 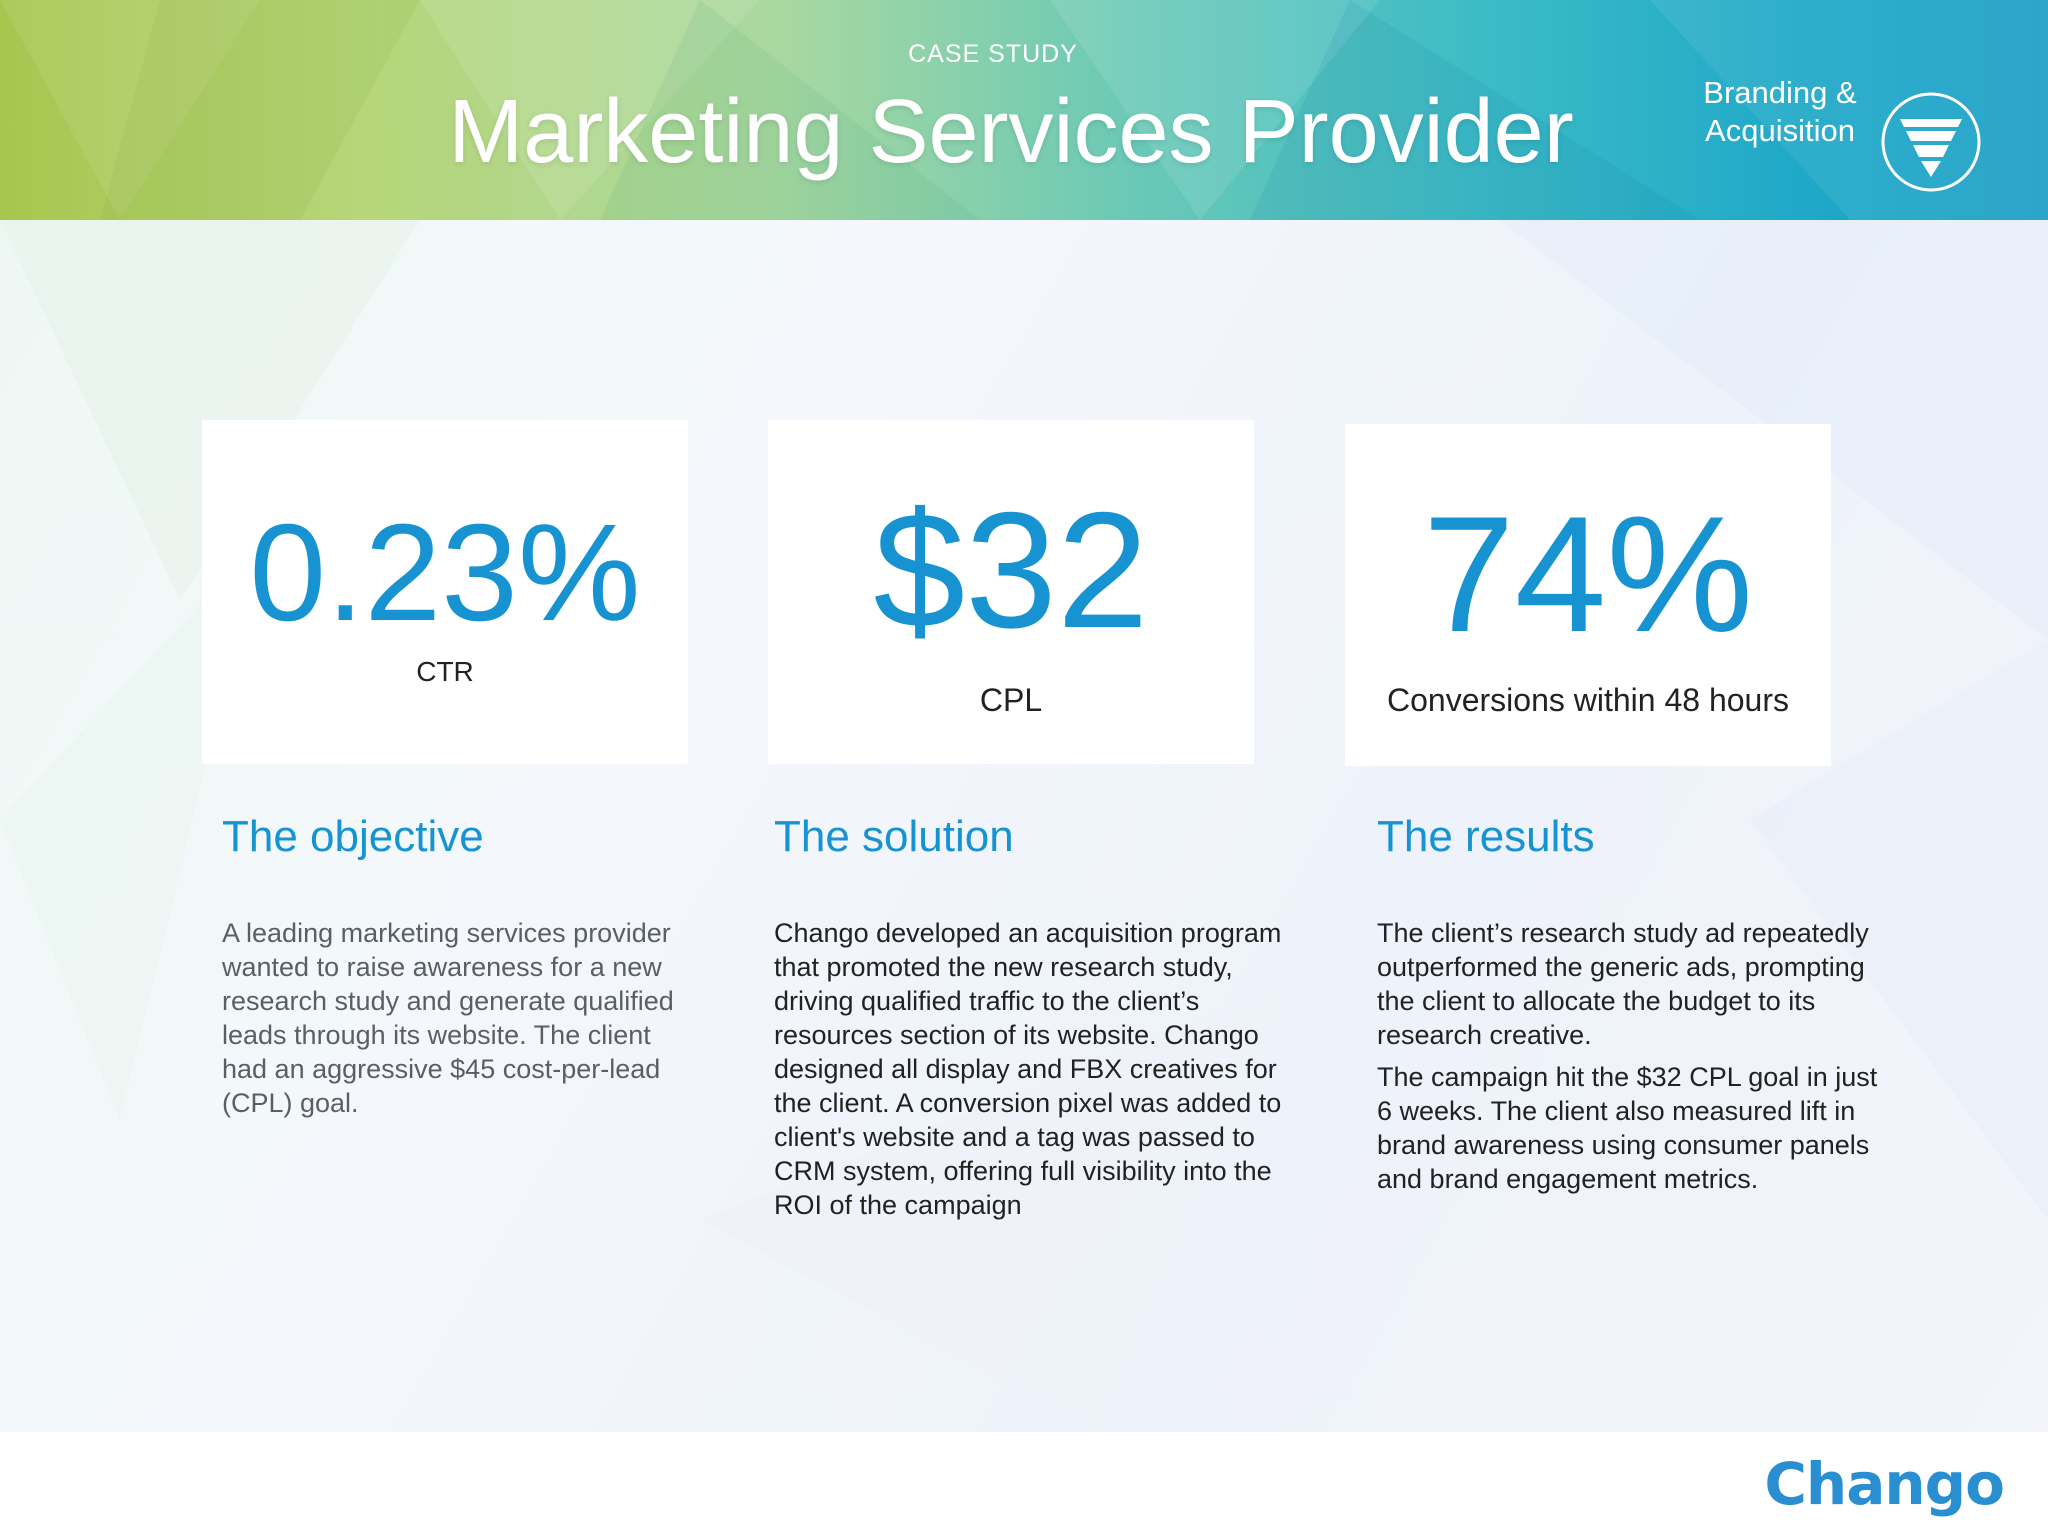 What do you see at coordinates (1011, 132) in the screenshot?
I see `page-title: Marketing Services Provider` at bounding box center [1011, 132].